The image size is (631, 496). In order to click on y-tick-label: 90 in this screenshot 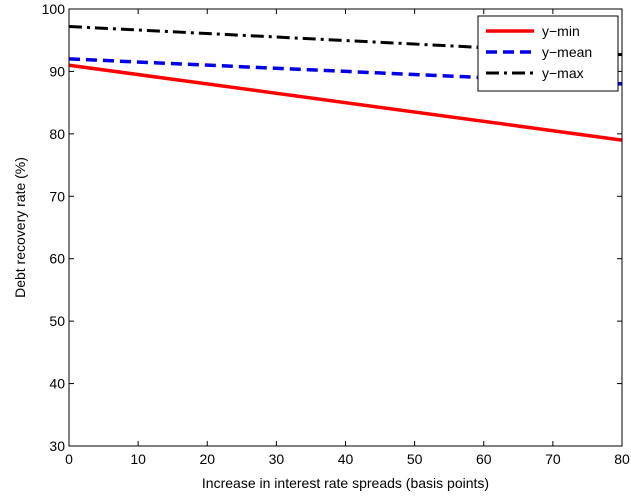, I will do `click(57, 71)`.